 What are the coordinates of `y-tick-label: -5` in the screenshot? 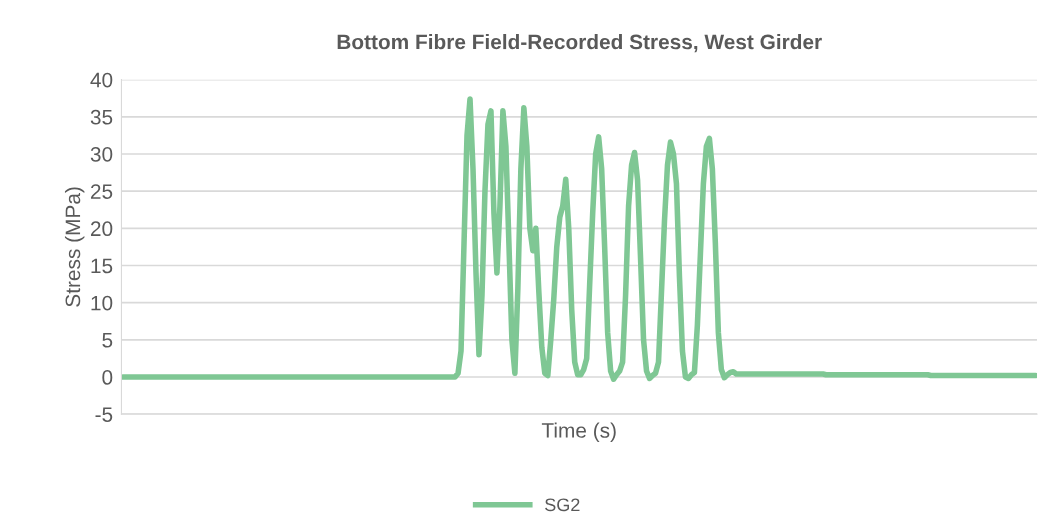 It's located at (104, 414).